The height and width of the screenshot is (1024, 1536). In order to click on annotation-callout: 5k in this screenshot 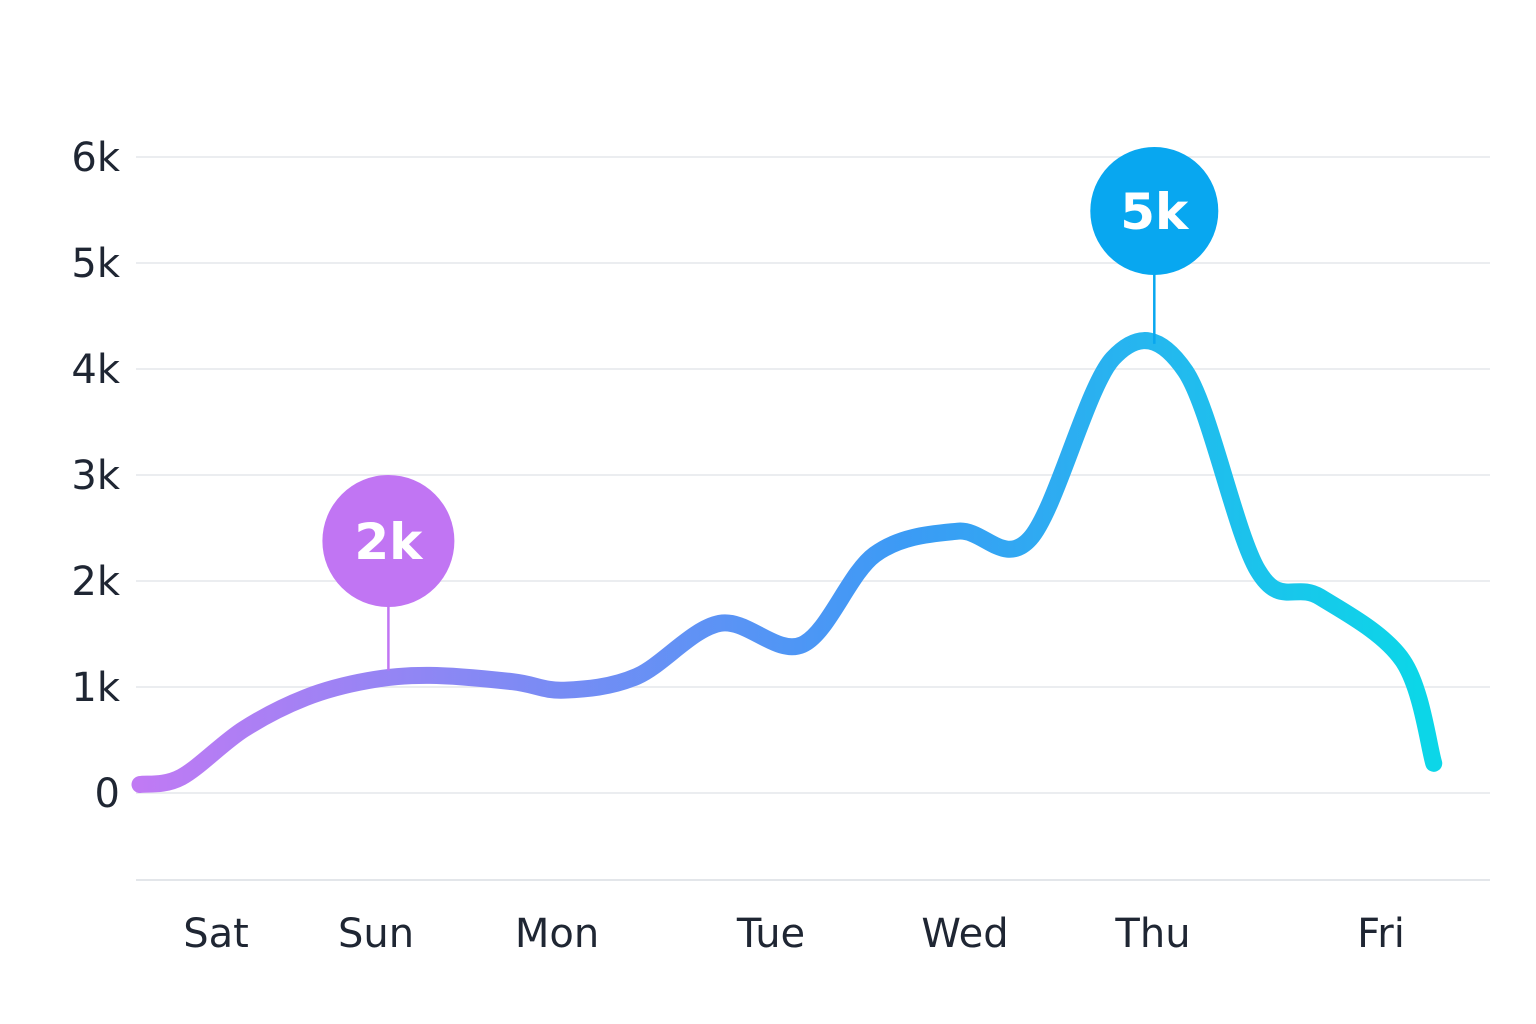, I will do `click(1154, 245)`.